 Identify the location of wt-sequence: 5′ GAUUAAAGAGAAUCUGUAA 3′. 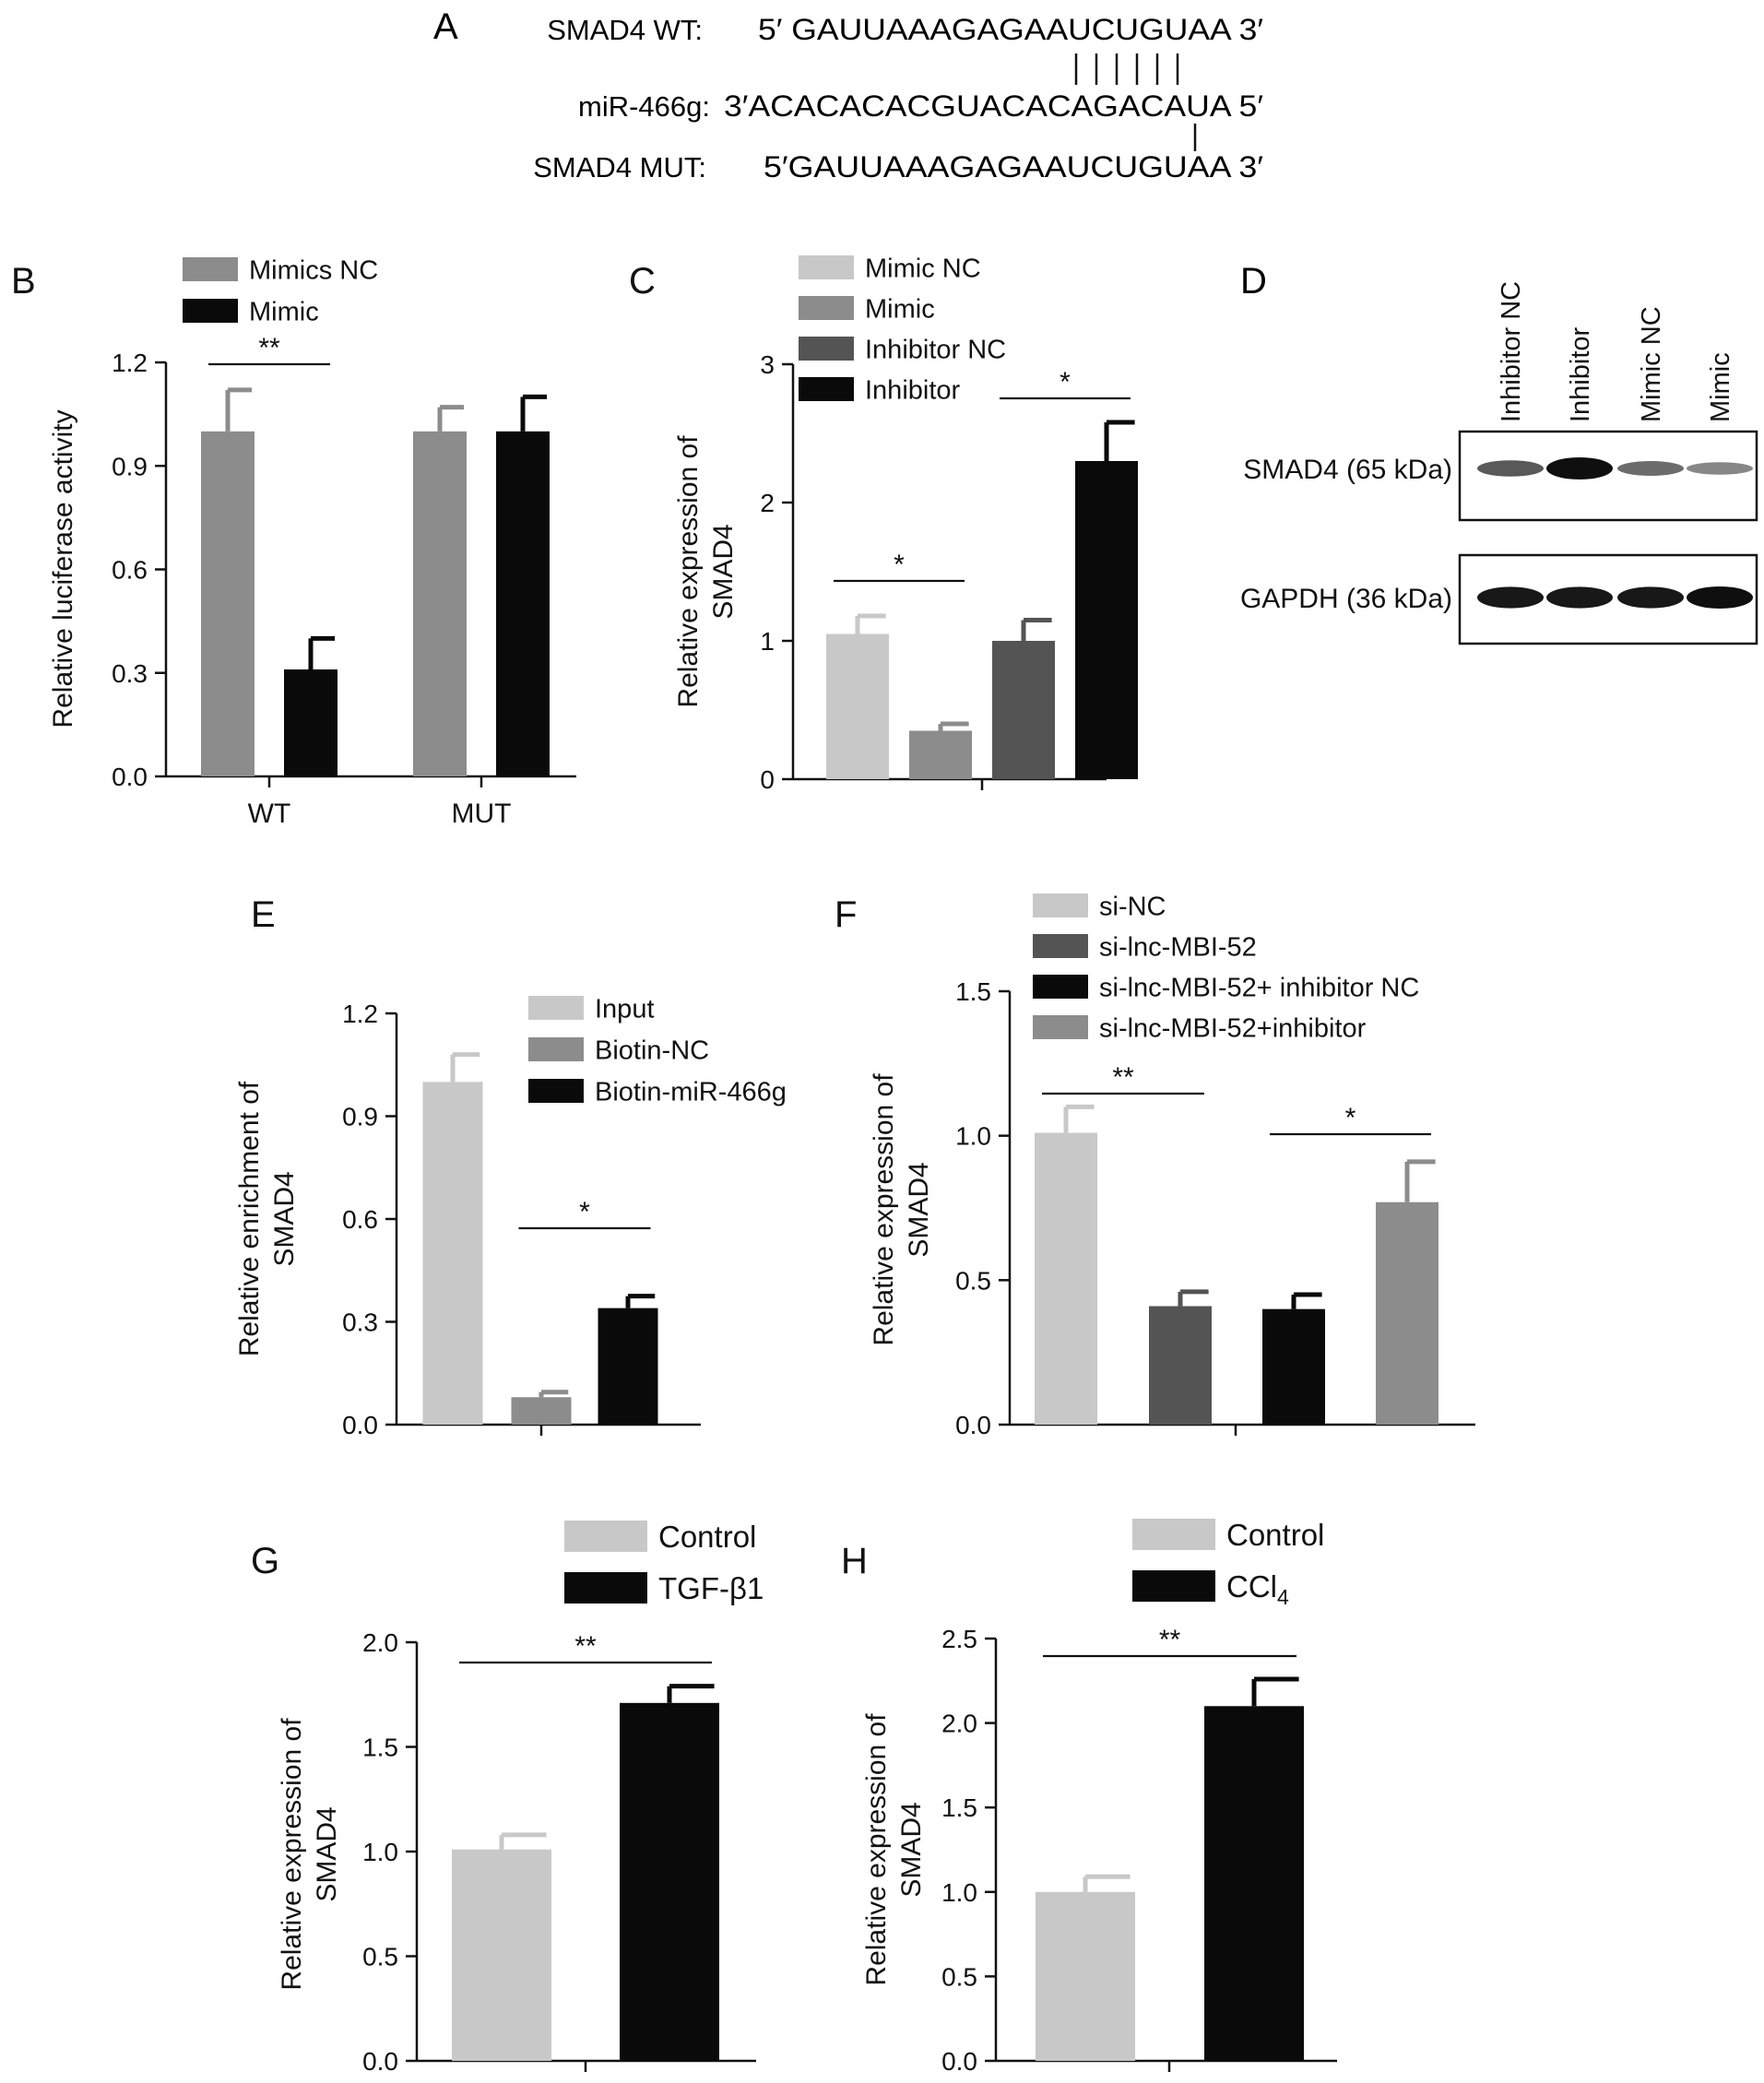
(1010, 29).